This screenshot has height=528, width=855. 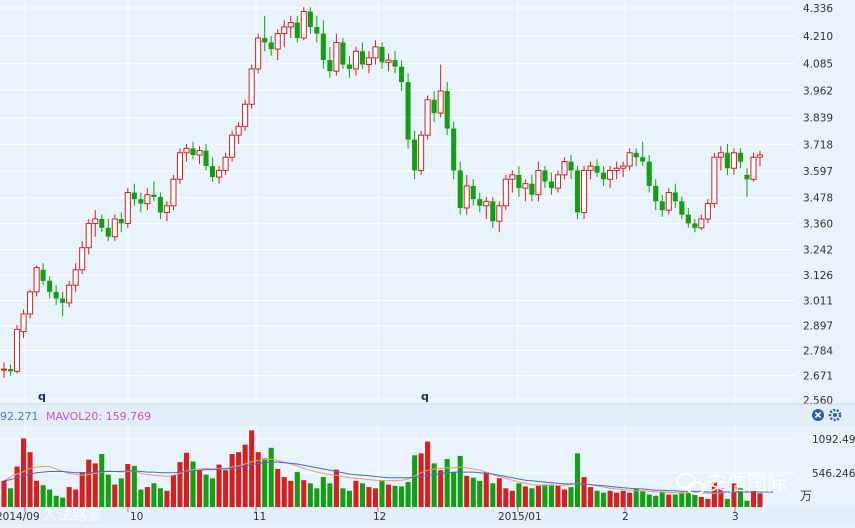 What do you see at coordinates (818, 37) in the screenshot?
I see `price-tick-label: 4.210` at bounding box center [818, 37].